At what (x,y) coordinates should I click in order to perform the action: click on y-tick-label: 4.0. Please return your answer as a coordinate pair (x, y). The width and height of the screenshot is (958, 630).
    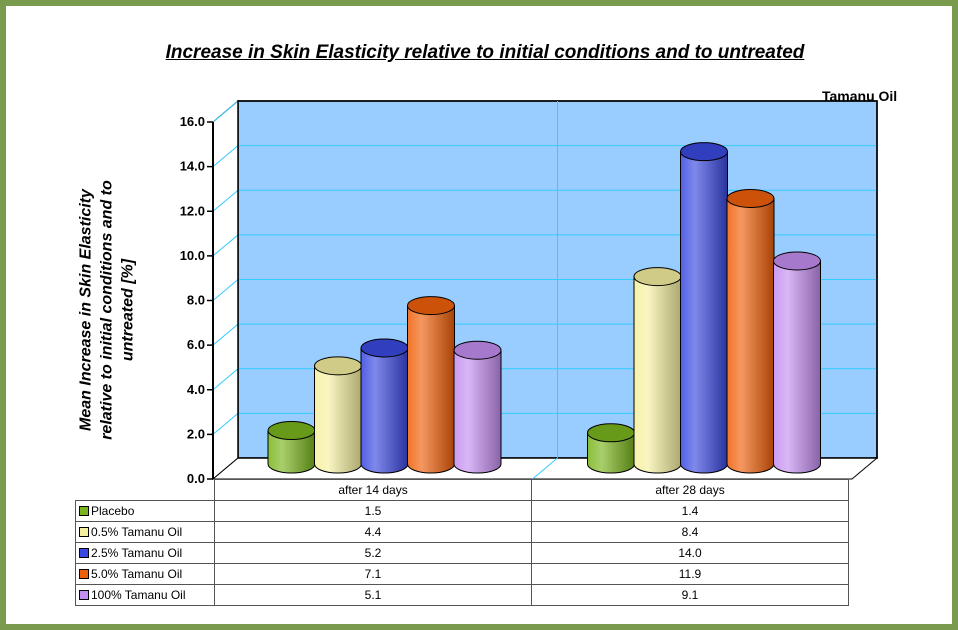
    Looking at the image, I should click on (196, 389).